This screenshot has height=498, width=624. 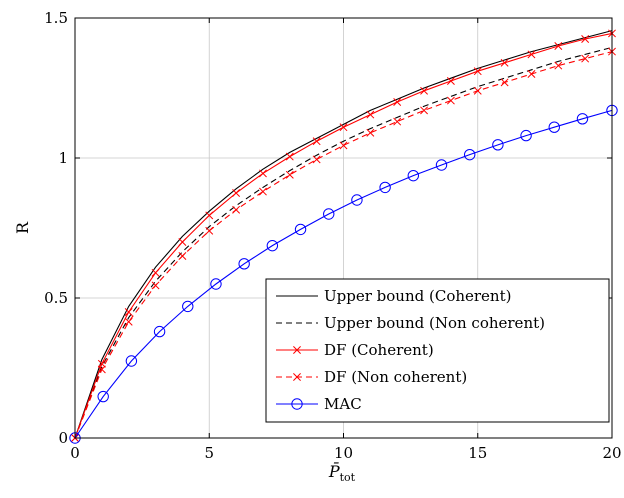 What do you see at coordinates (319, 404) in the screenshot?
I see `legend-entry: MAC` at bounding box center [319, 404].